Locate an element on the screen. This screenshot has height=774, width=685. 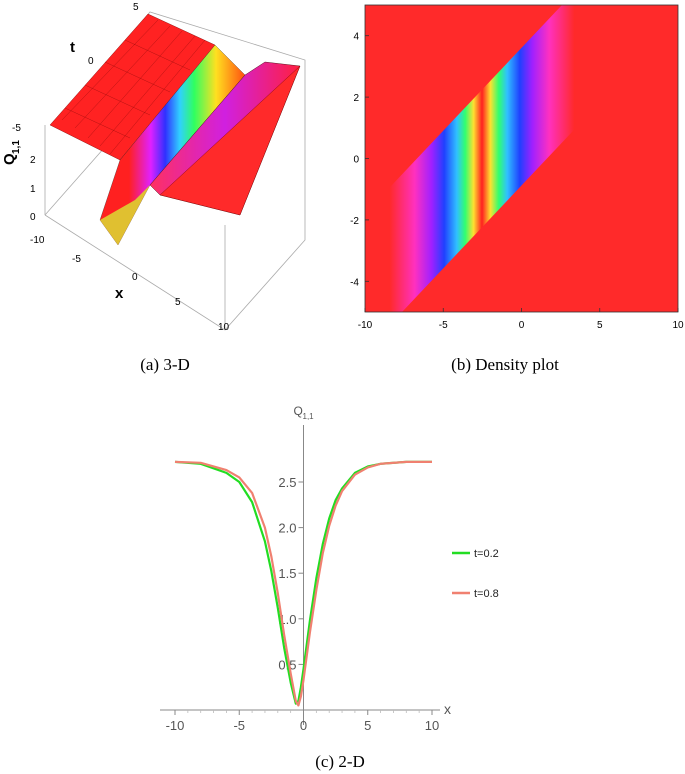
x-tick-label: 5 is located at coordinates (367, 725).